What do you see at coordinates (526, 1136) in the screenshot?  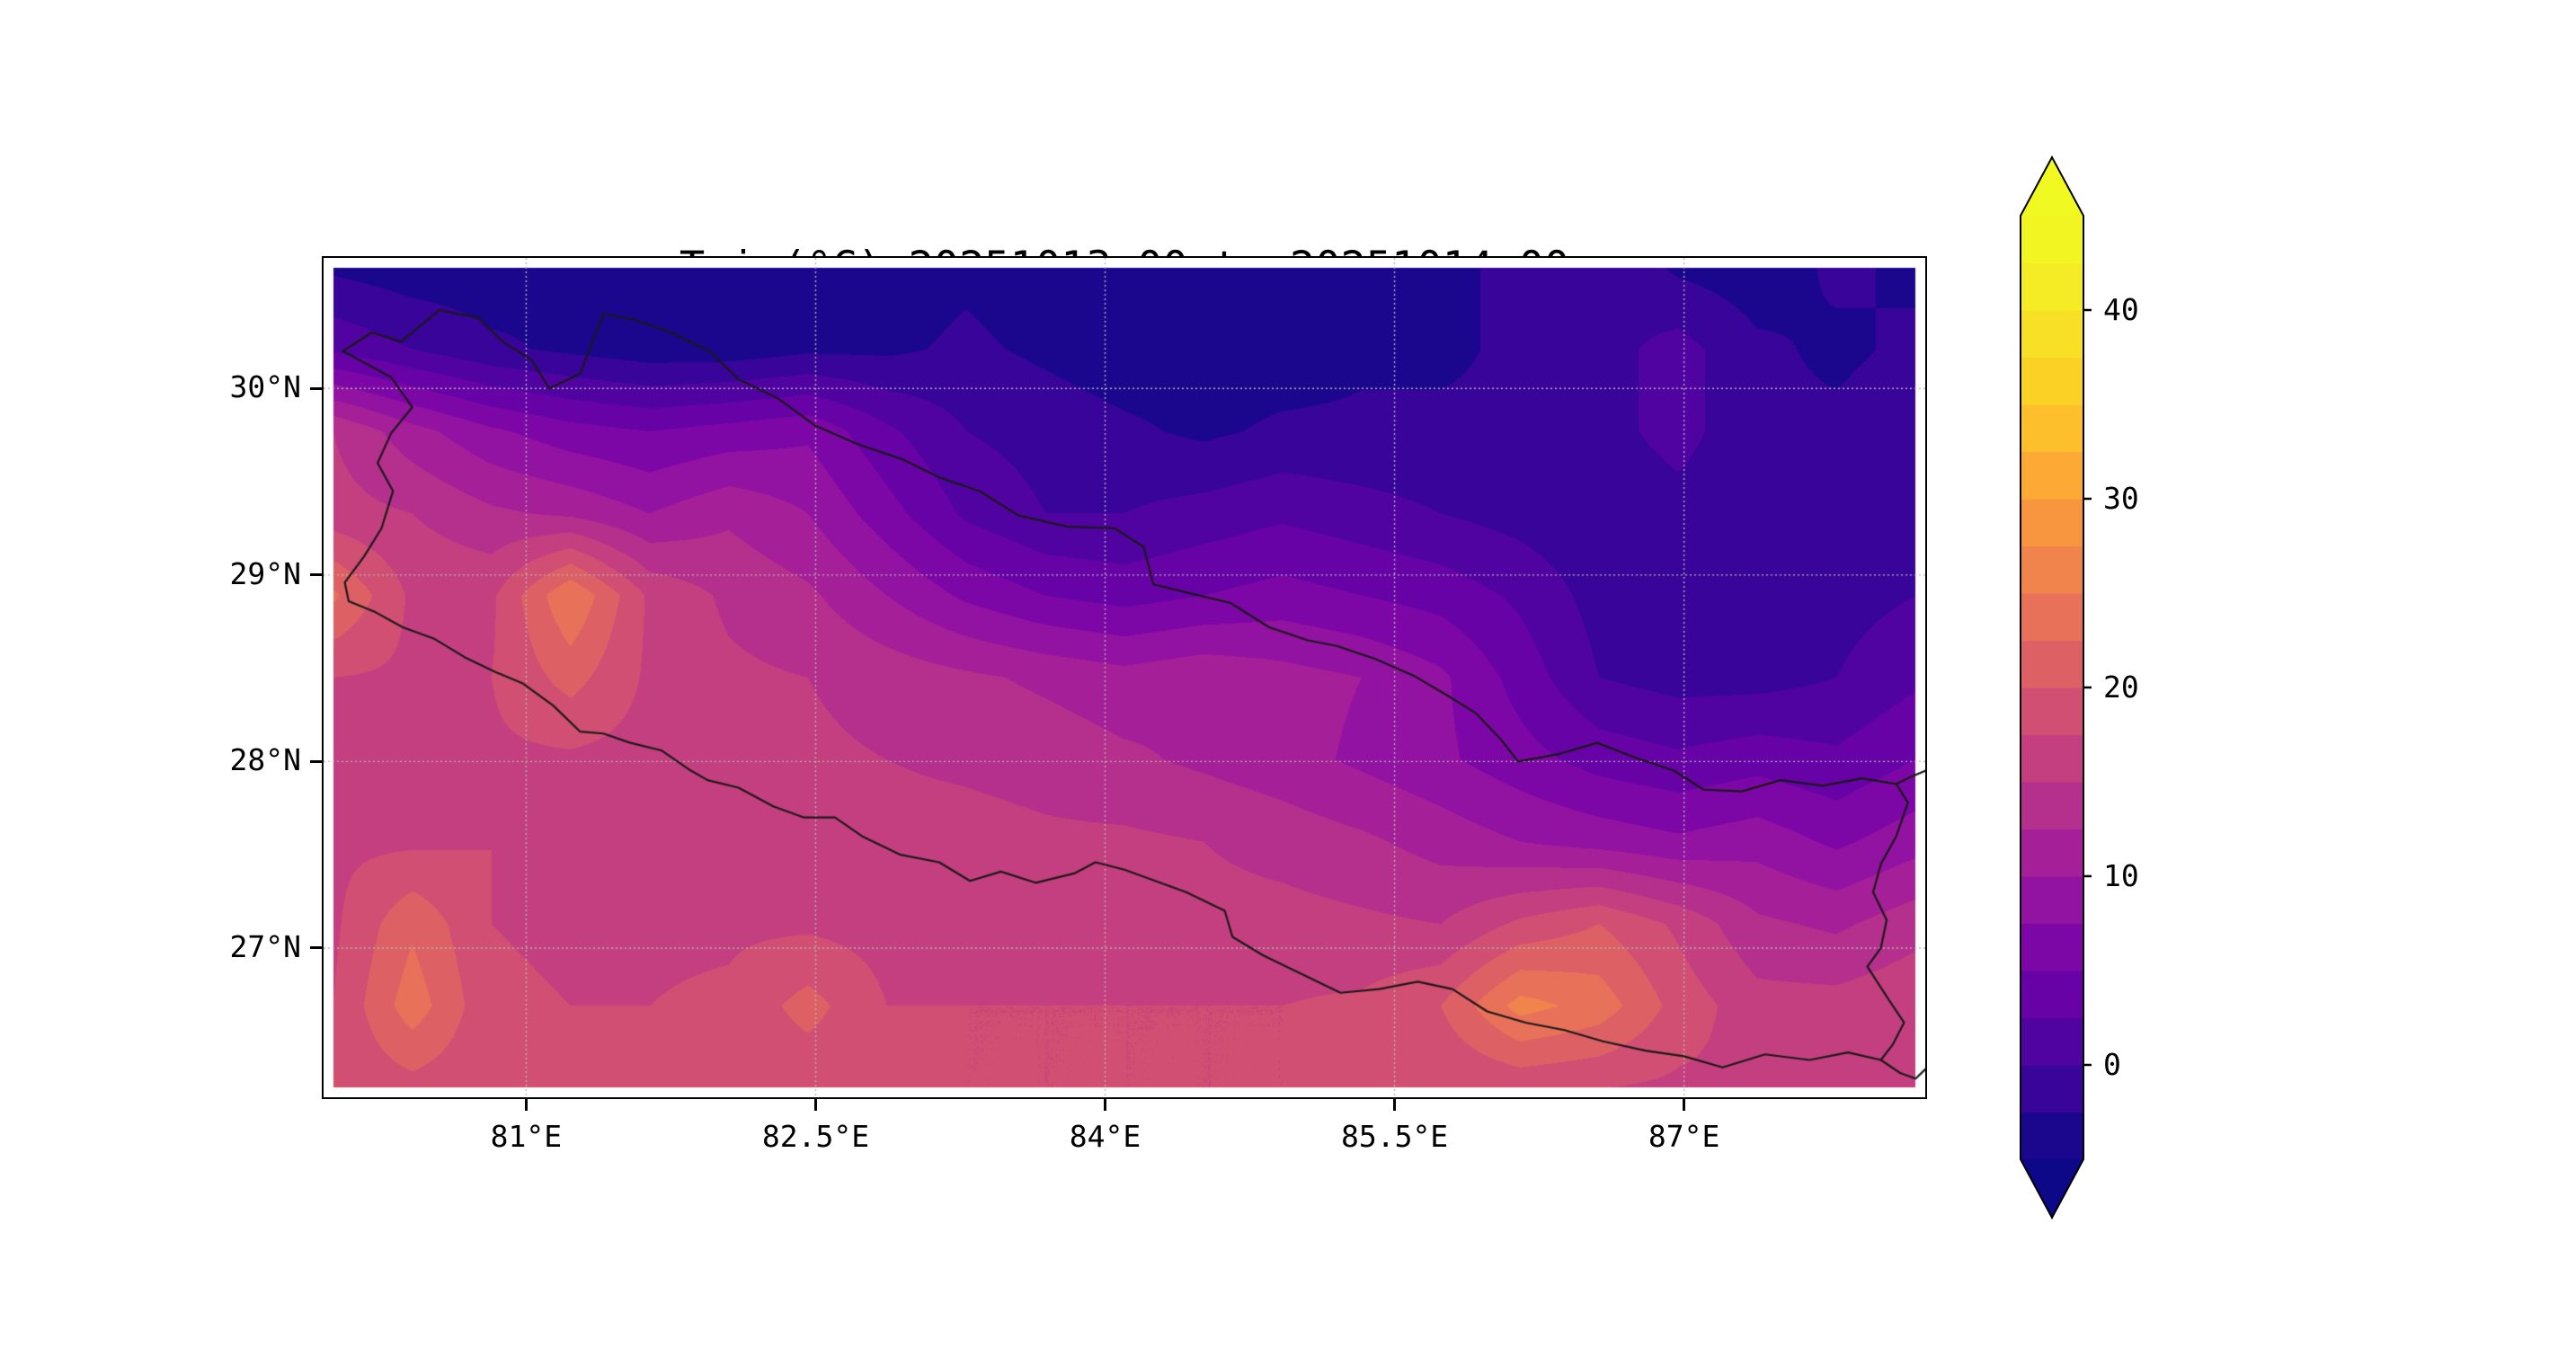 I see `x-axis-tick-label: 81°E` at bounding box center [526, 1136].